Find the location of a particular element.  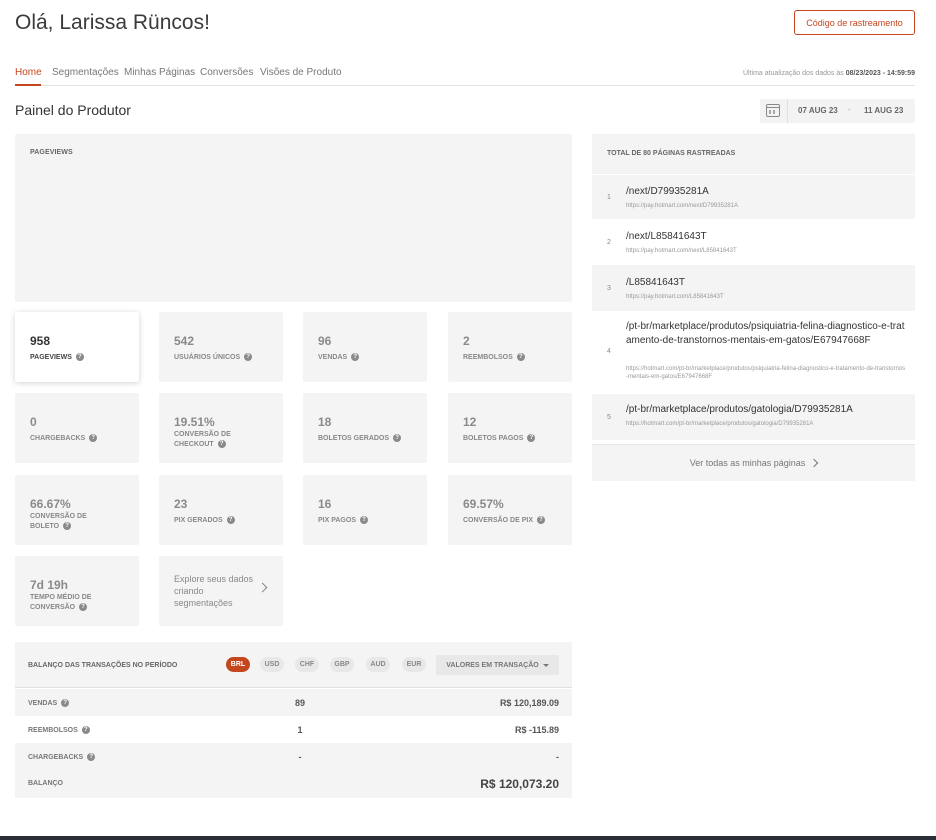

metric-value: 2 is located at coordinates (466, 341).